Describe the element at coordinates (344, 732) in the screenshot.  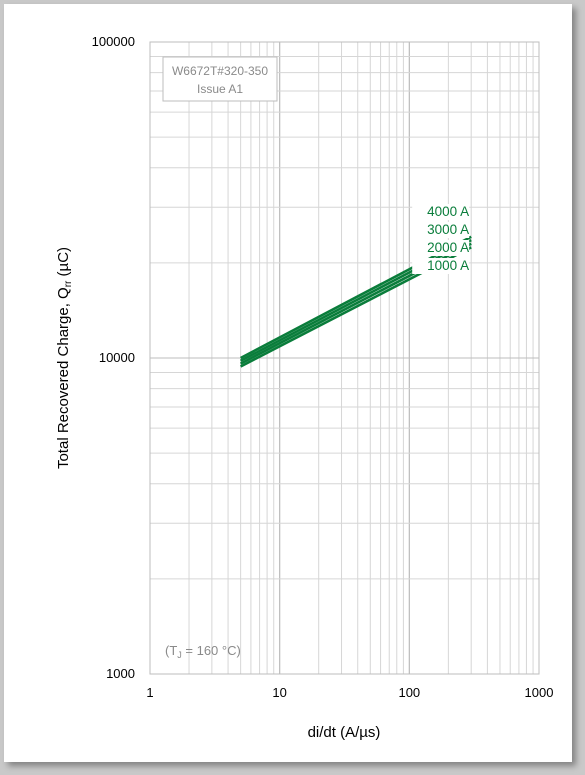
I see `x-axis-label: di/dt (A/µs)` at that location.